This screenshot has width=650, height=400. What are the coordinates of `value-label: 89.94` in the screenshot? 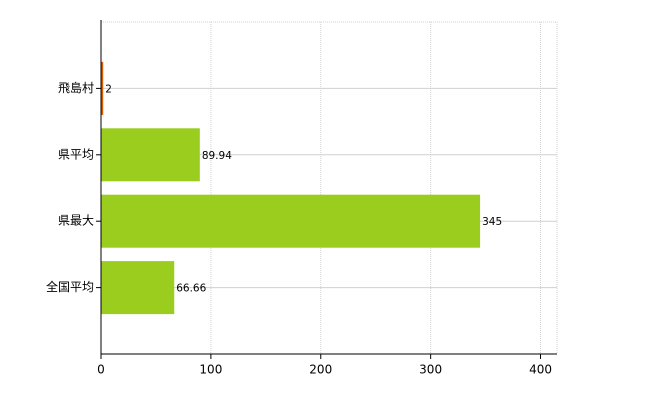 It's located at (217, 156).